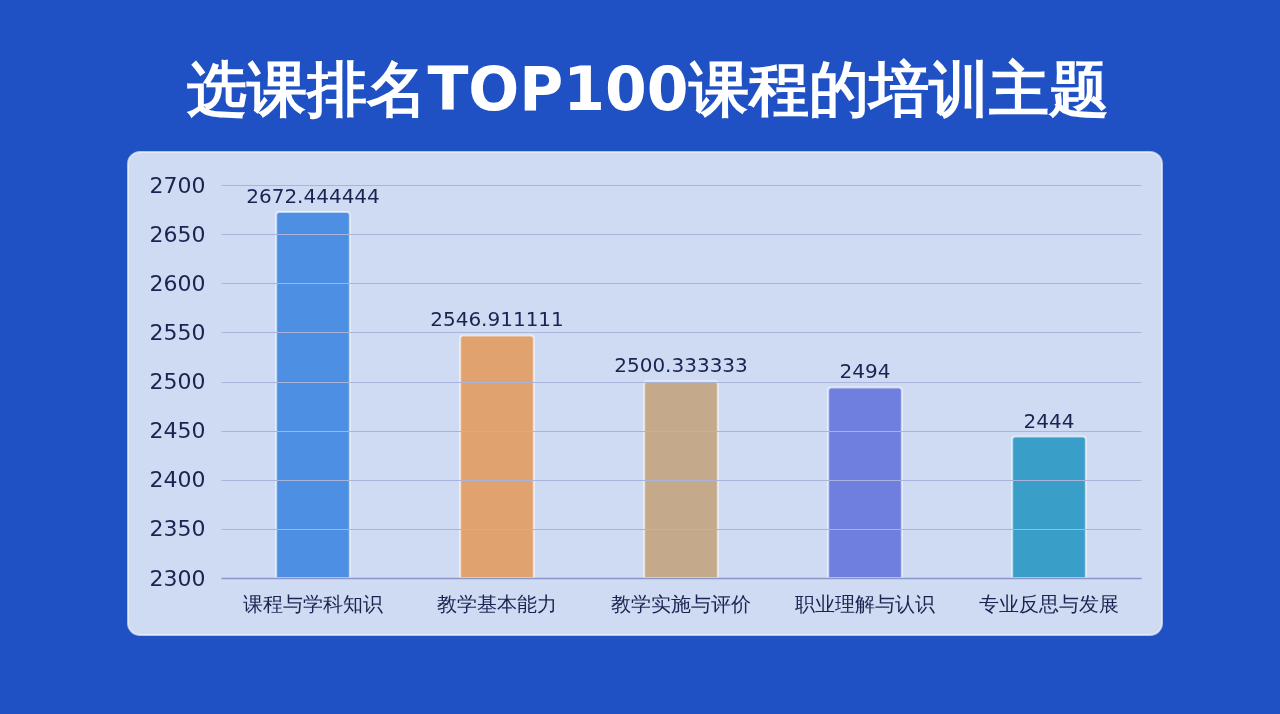 Image resolution: width=1280 pixels, height=714 pixels. What do you see at coordinates (681, 603) in the screenshot?
I see `x-tick-label: 教学实施与评价` at bounding box center [681, 603].